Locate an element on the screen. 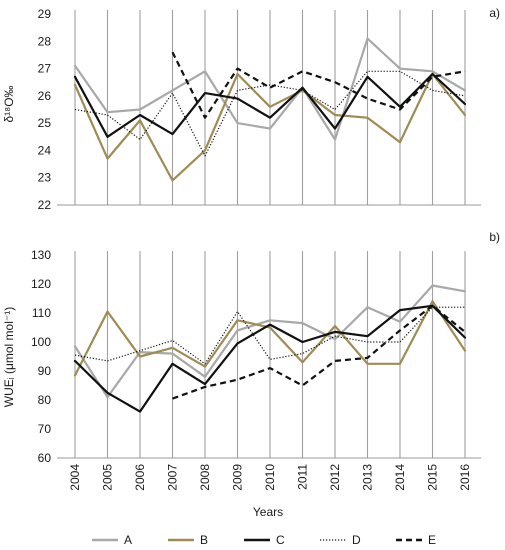 This screenshot has height=550, width=505. x-tick-label: 2008 is located at coordinates (205, 477).